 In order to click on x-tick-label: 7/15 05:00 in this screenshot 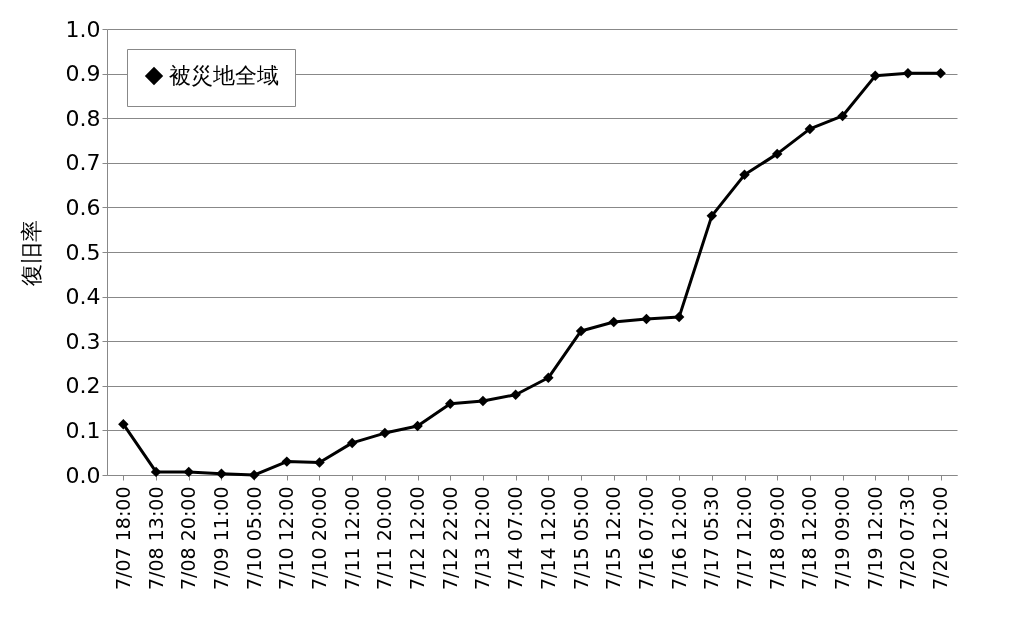, I will do `click(580, 538)`.